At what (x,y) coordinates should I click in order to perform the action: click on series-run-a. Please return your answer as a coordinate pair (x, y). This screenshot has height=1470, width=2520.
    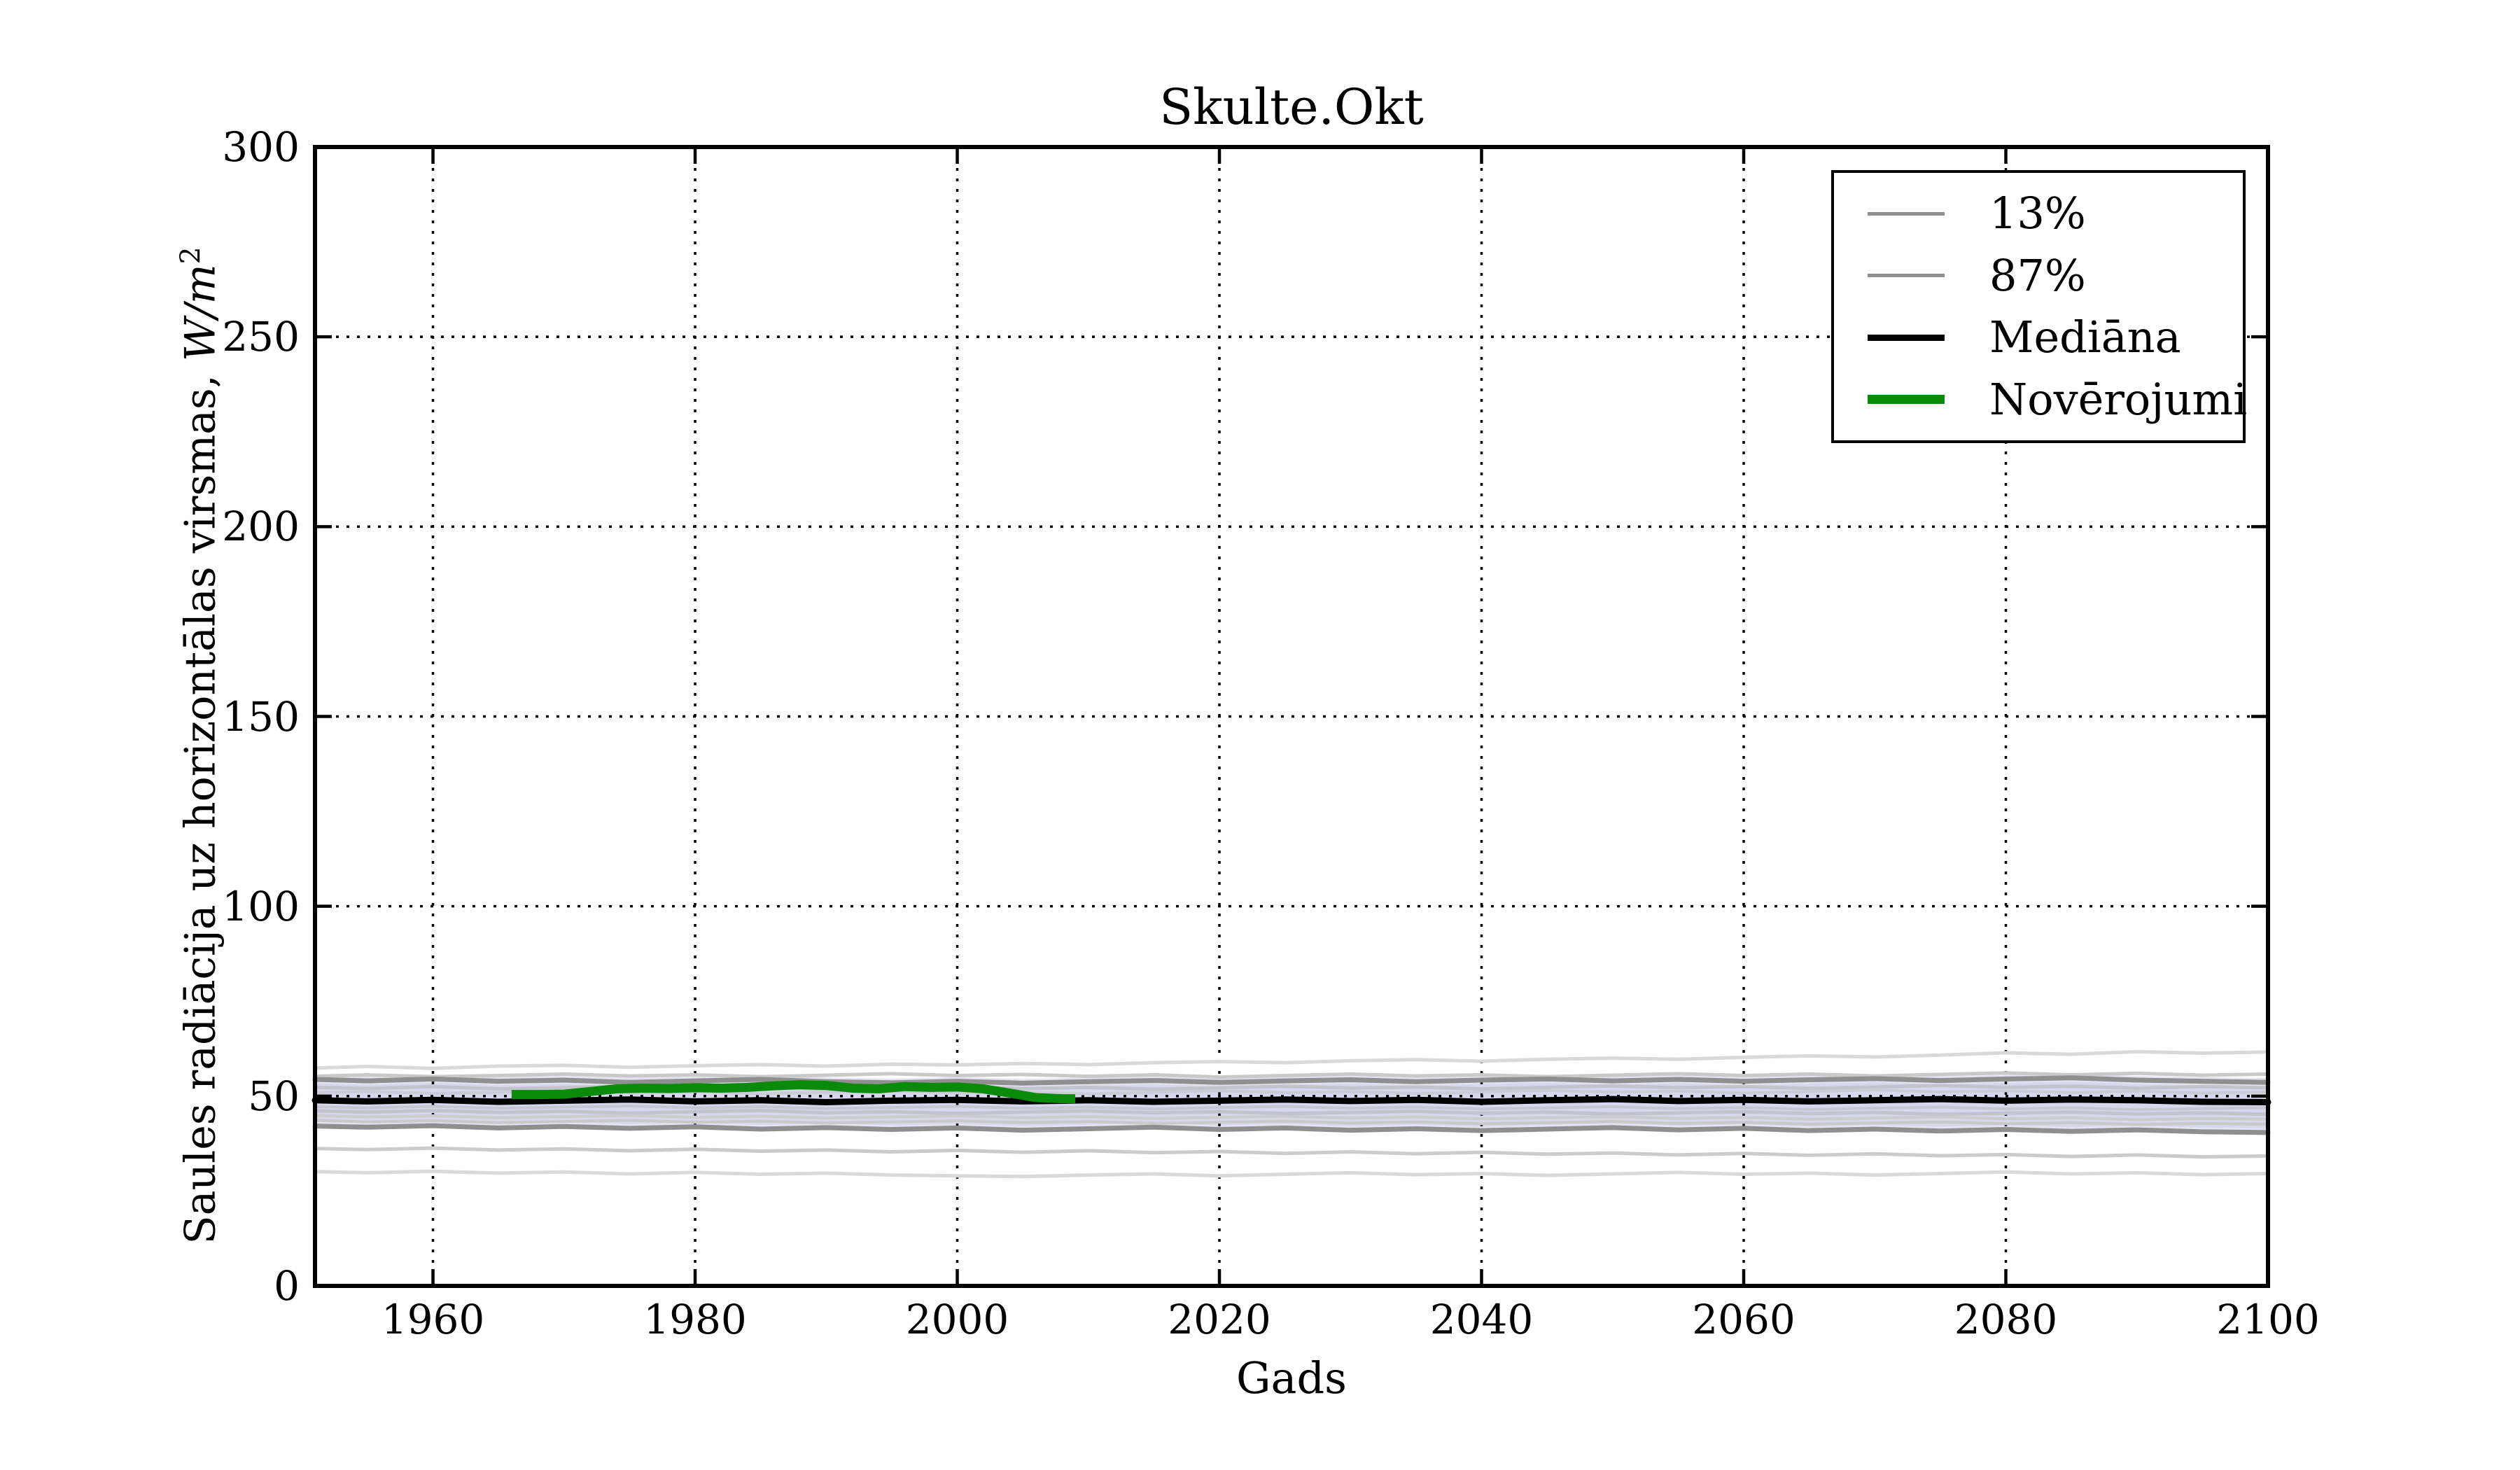
    Looking at the image, I should click on (1291, 1059).